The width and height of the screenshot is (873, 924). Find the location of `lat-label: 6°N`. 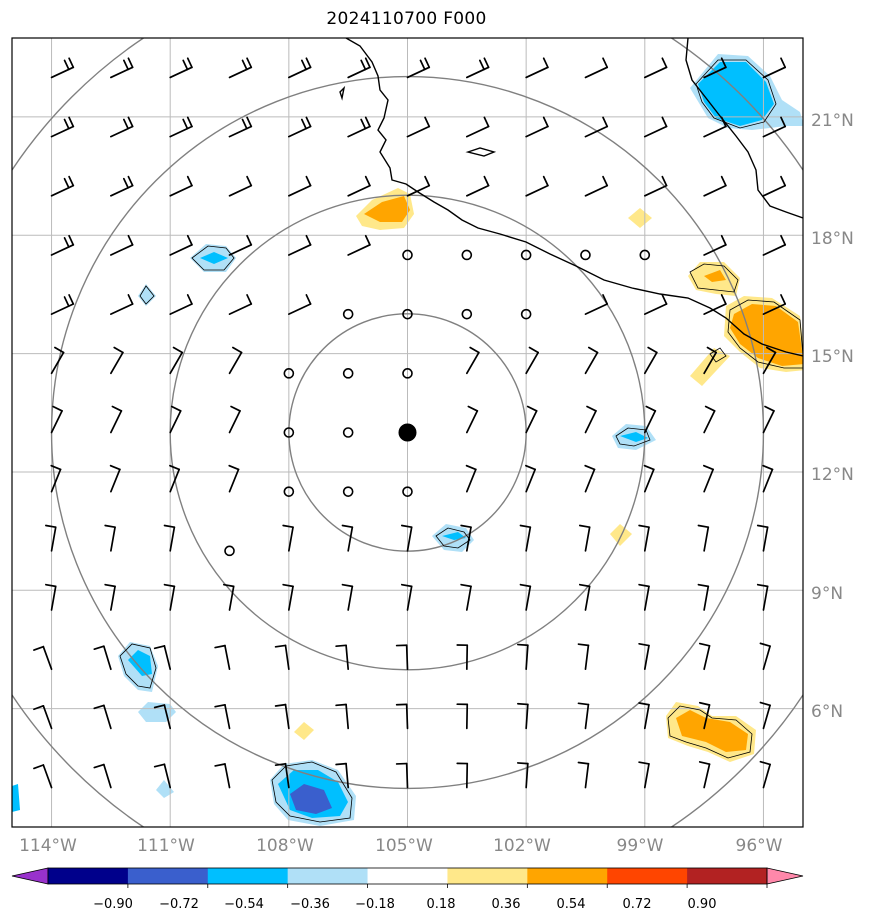

lat-label: 6°N is located at coordinates (827, 712).